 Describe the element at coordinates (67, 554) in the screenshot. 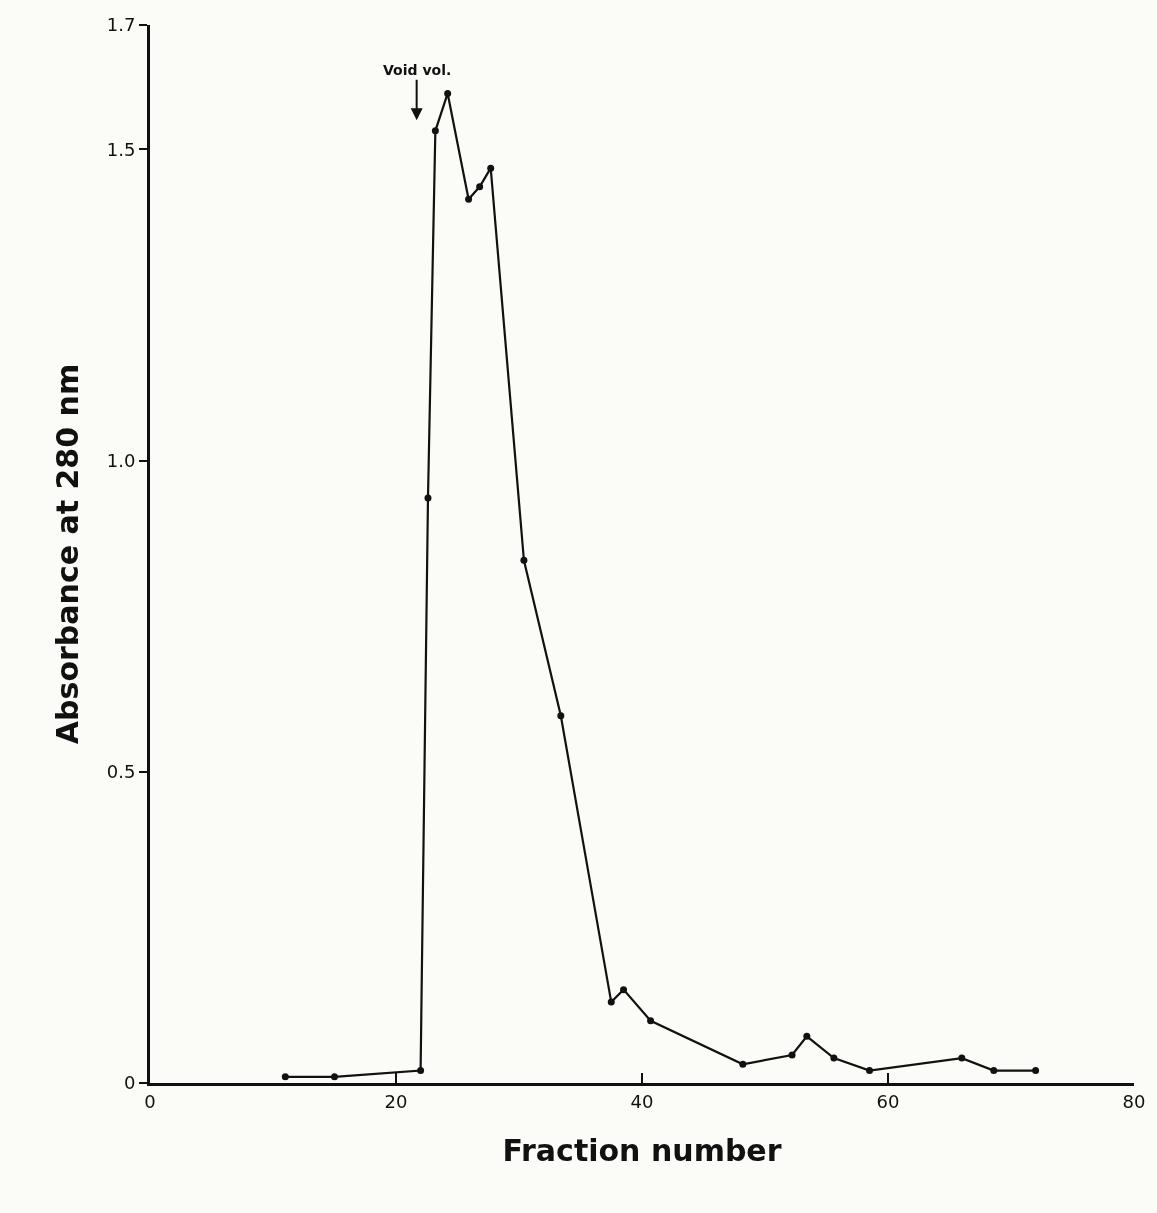

I see `y-axis-title: Absorbance at 280 nm` at that location.